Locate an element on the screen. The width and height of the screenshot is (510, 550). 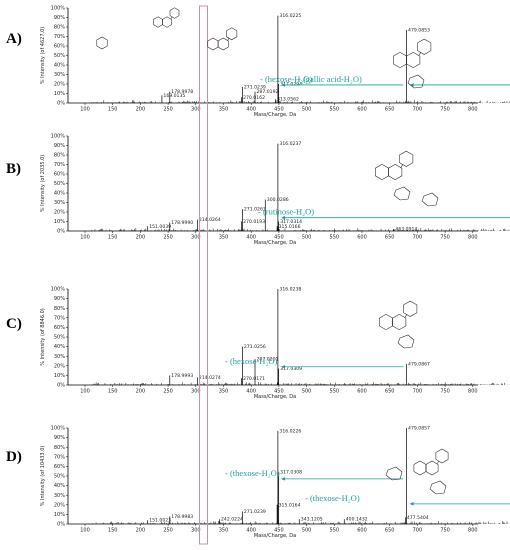
loss-label: - (gallic acid-H₂O) is located at coordinates (330, 79).